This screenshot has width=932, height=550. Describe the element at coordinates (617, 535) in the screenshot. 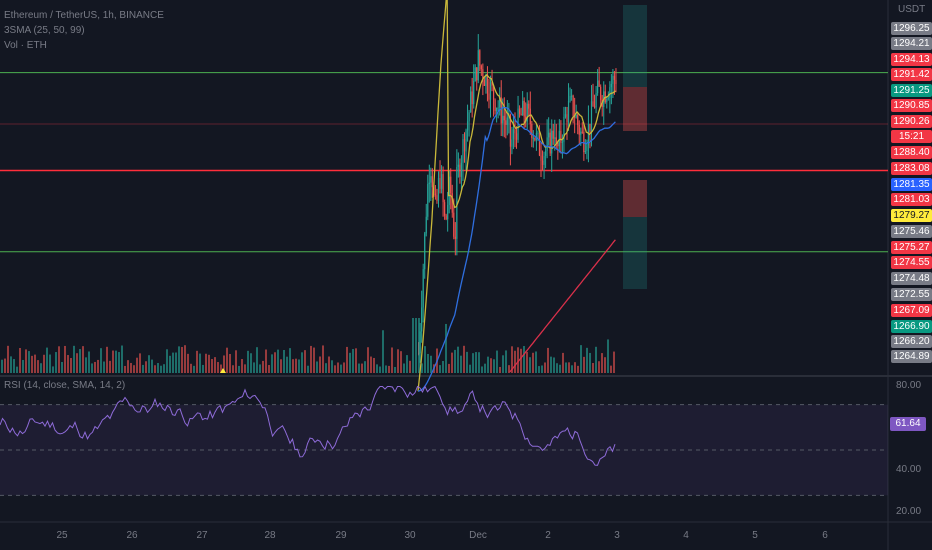

I see `time-axis-label: 3` at that location.